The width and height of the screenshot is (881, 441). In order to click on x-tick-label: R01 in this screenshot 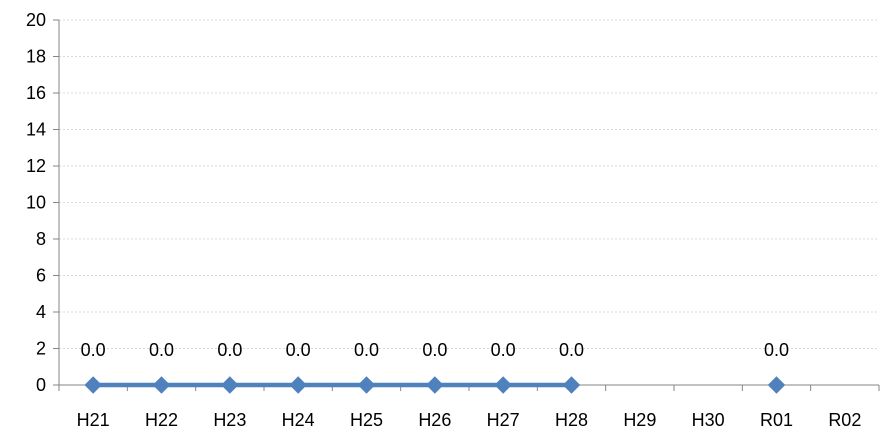, I will do `click(776, 420)`.